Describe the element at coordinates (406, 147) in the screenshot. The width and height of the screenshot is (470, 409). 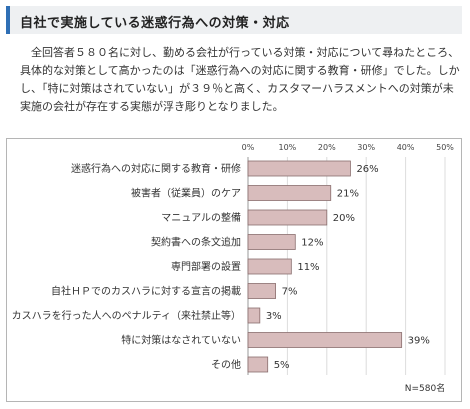
I see `tick-label: 40%` at that location.